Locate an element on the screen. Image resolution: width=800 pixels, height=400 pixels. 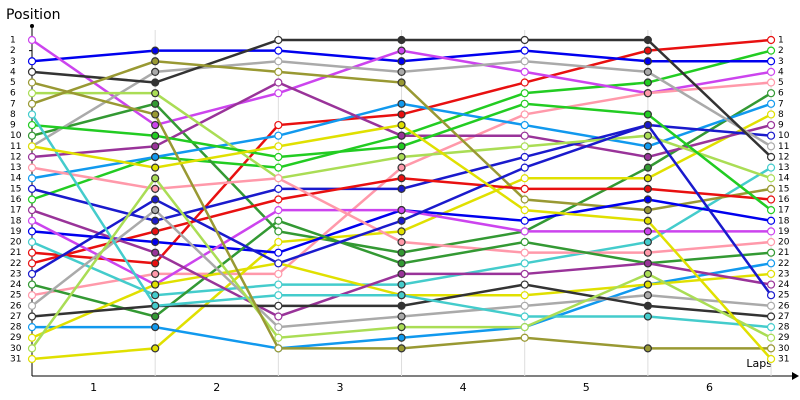
y-tick-label-right: 27 is located at coordinates (783, 317).